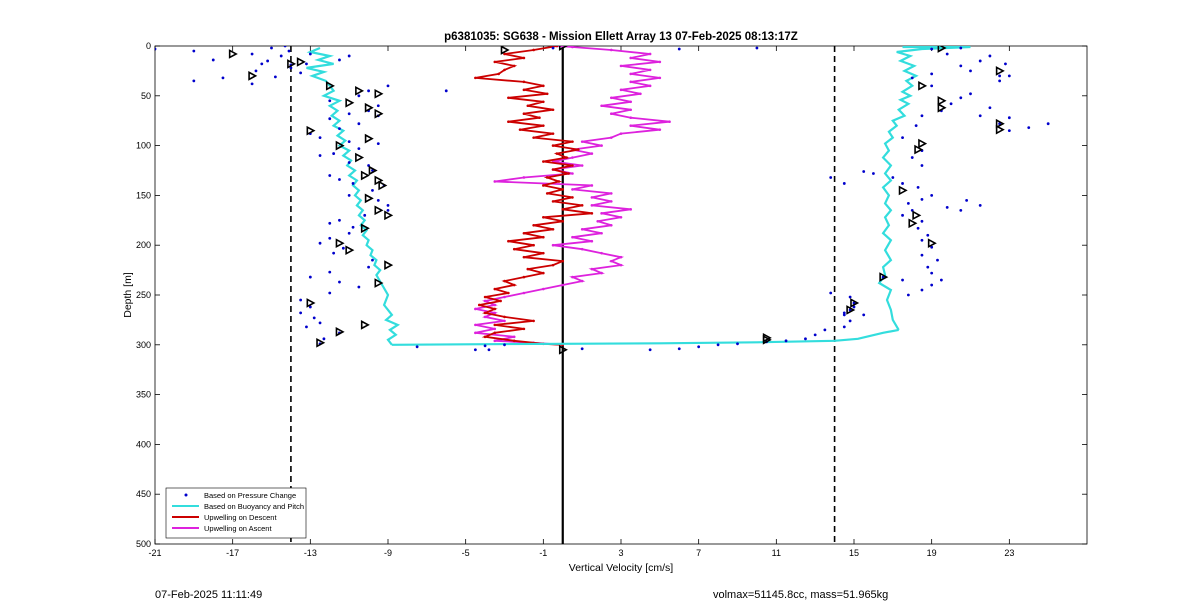 This screenshot has height=611, width=1200. Describe the element at coordinates (310, 553) in the screenshot. I see `x-tick-label: -13` at that location.